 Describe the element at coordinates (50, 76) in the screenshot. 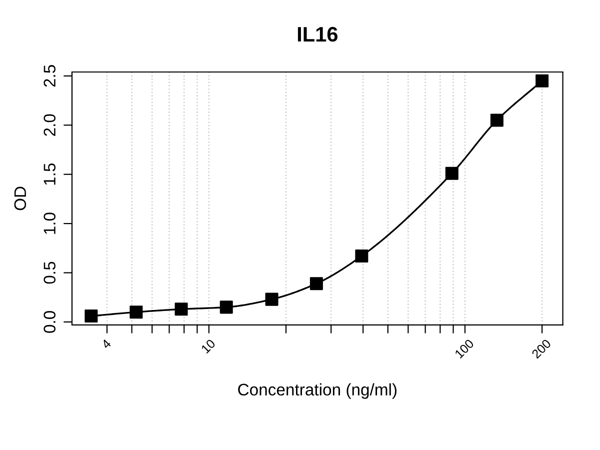

I see `y-tick-label: 2.5` at that location.